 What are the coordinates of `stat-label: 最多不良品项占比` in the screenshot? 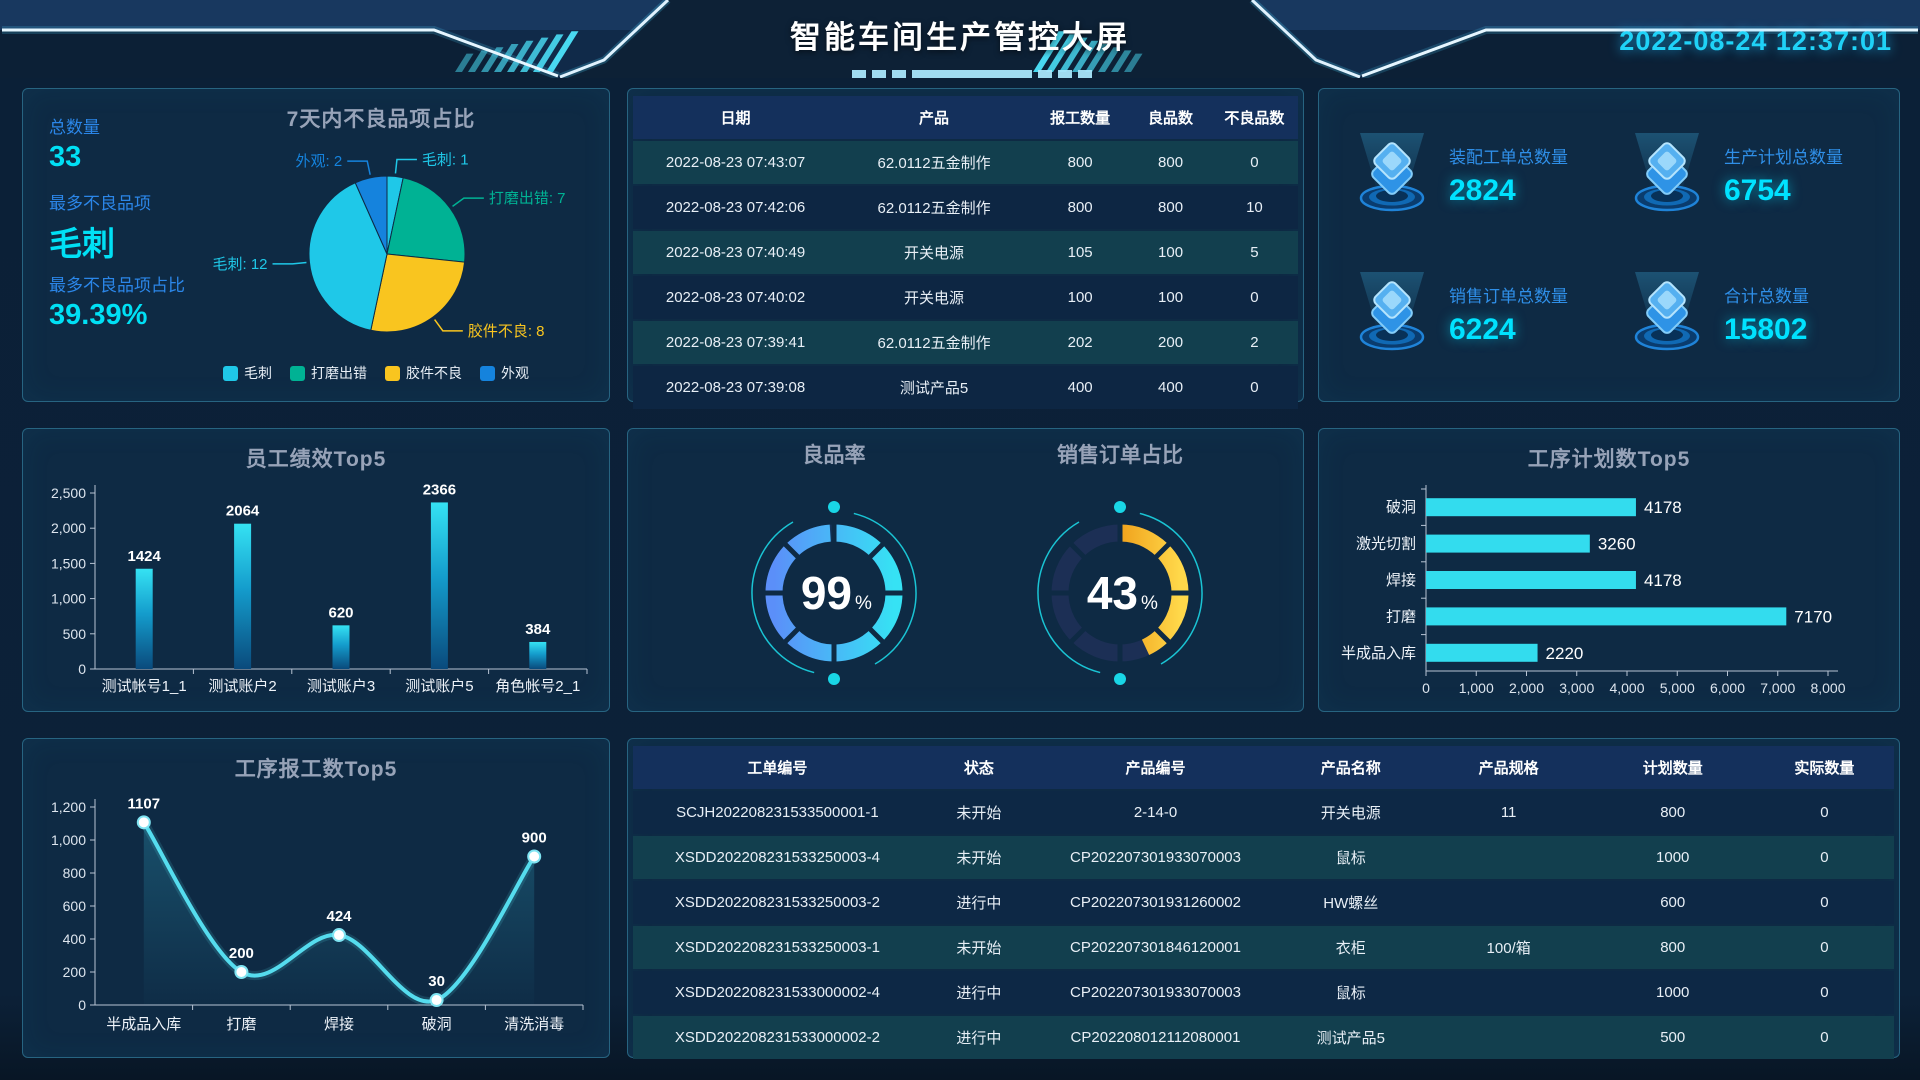 It's located at (117, 285).